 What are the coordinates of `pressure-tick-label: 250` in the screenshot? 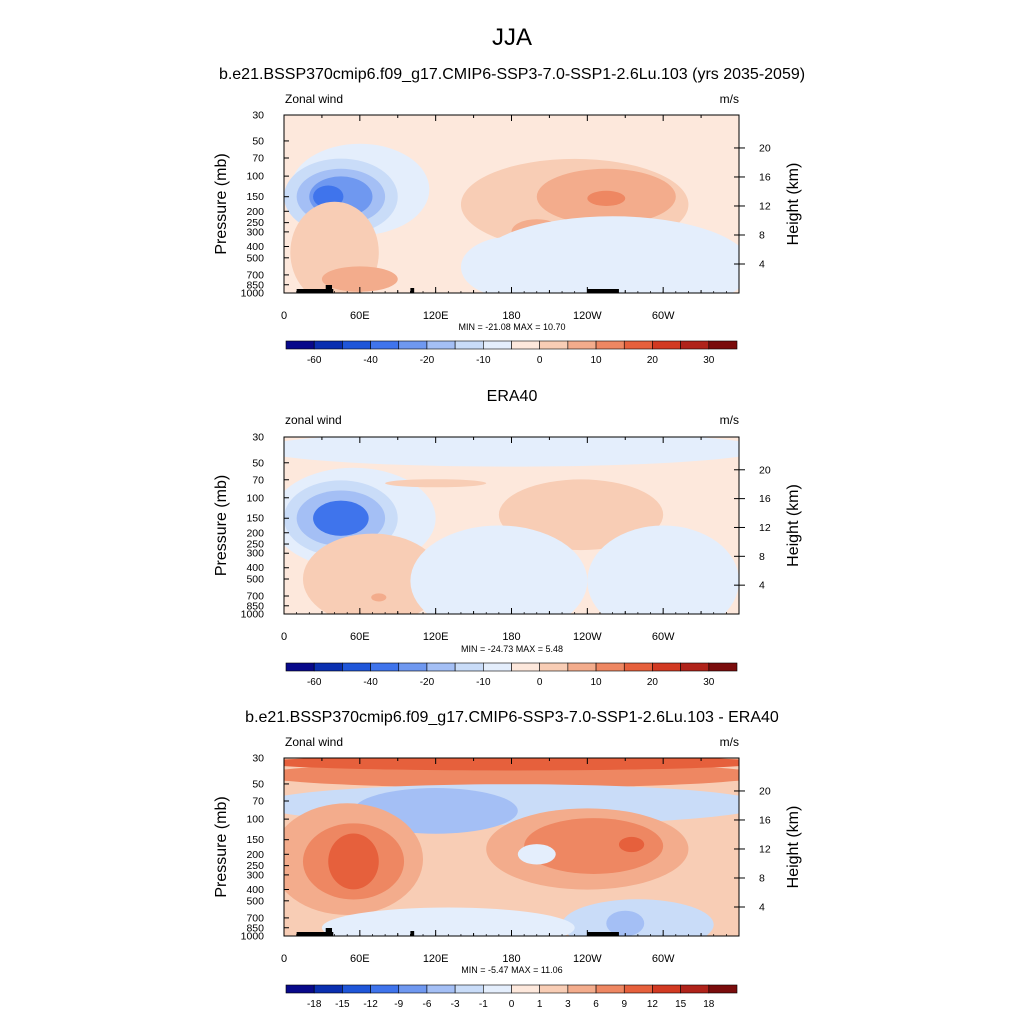 It's located at (255, 545).